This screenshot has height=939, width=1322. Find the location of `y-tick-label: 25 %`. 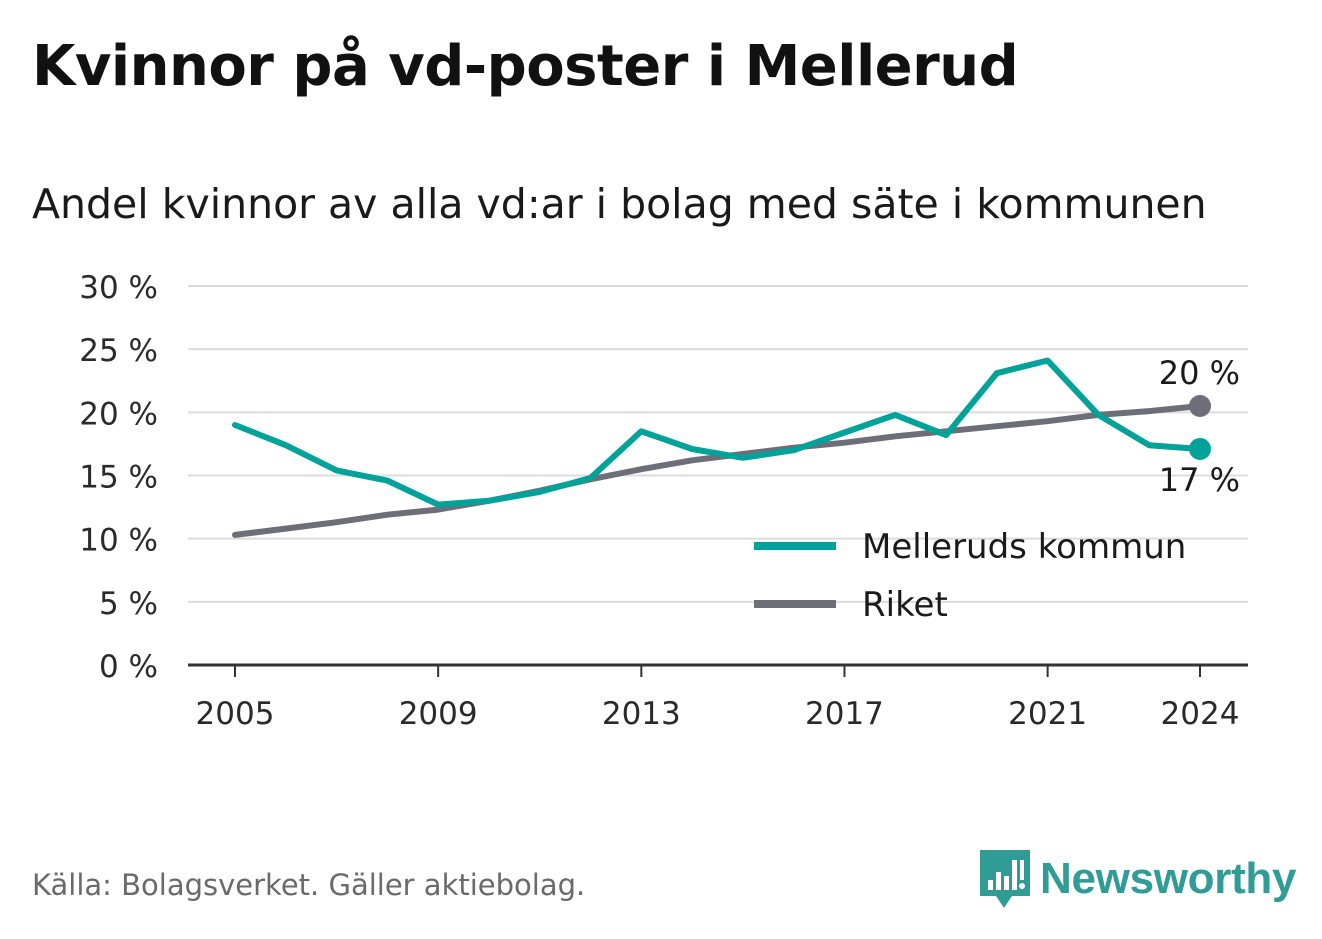

y-tick-label: 25 % is located at coordinates (118, 351).